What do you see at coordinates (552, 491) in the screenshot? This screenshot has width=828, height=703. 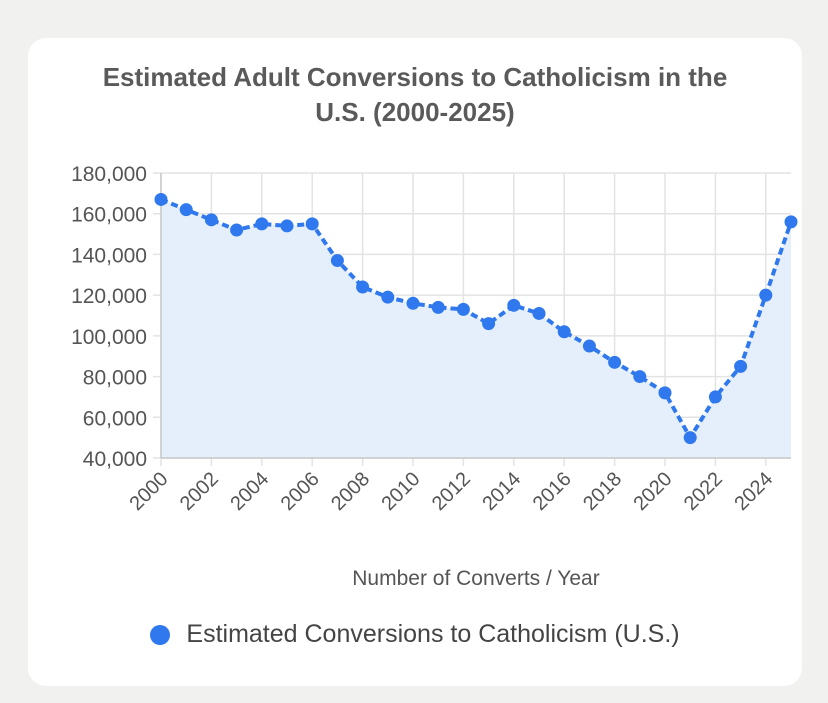 I see `x-tick-label: 2016` at bounding box center [552, 491].